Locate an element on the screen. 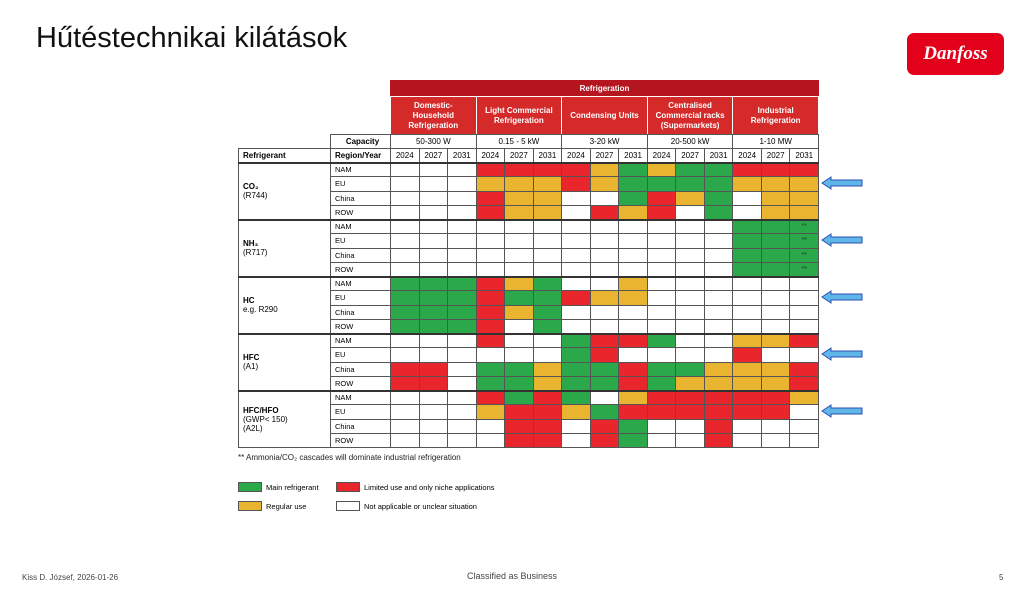 The width and height of the screenshot is (1024, 589). region: NAM is located at coordinates (360, 170).